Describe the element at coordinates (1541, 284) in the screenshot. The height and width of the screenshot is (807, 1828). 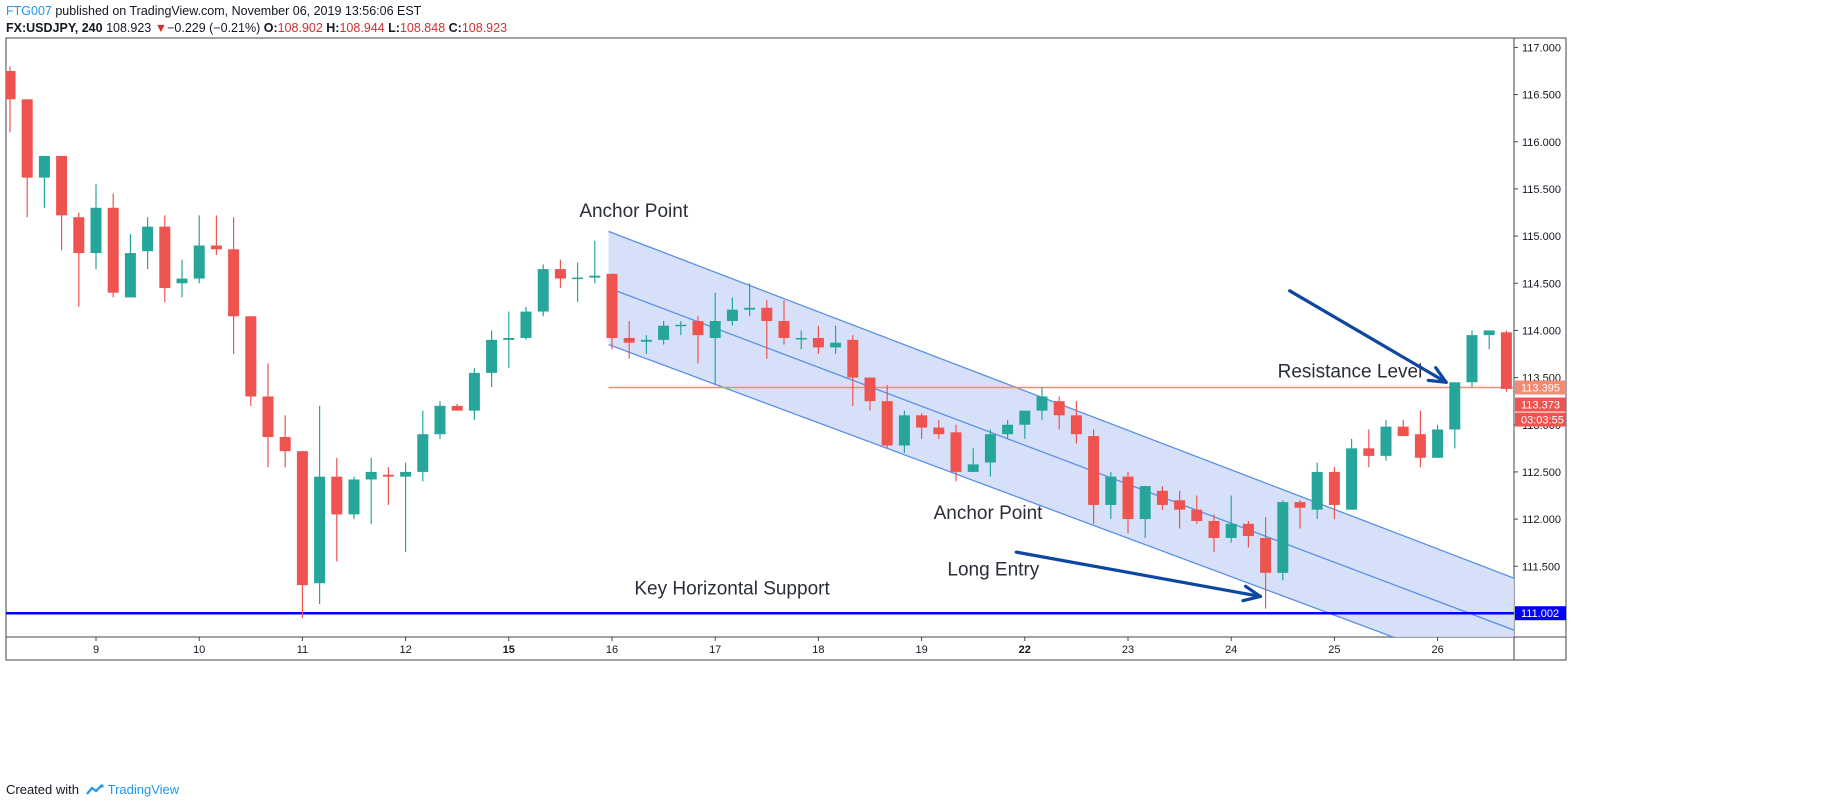
I see `price-tick-label: 114.500` at that location.